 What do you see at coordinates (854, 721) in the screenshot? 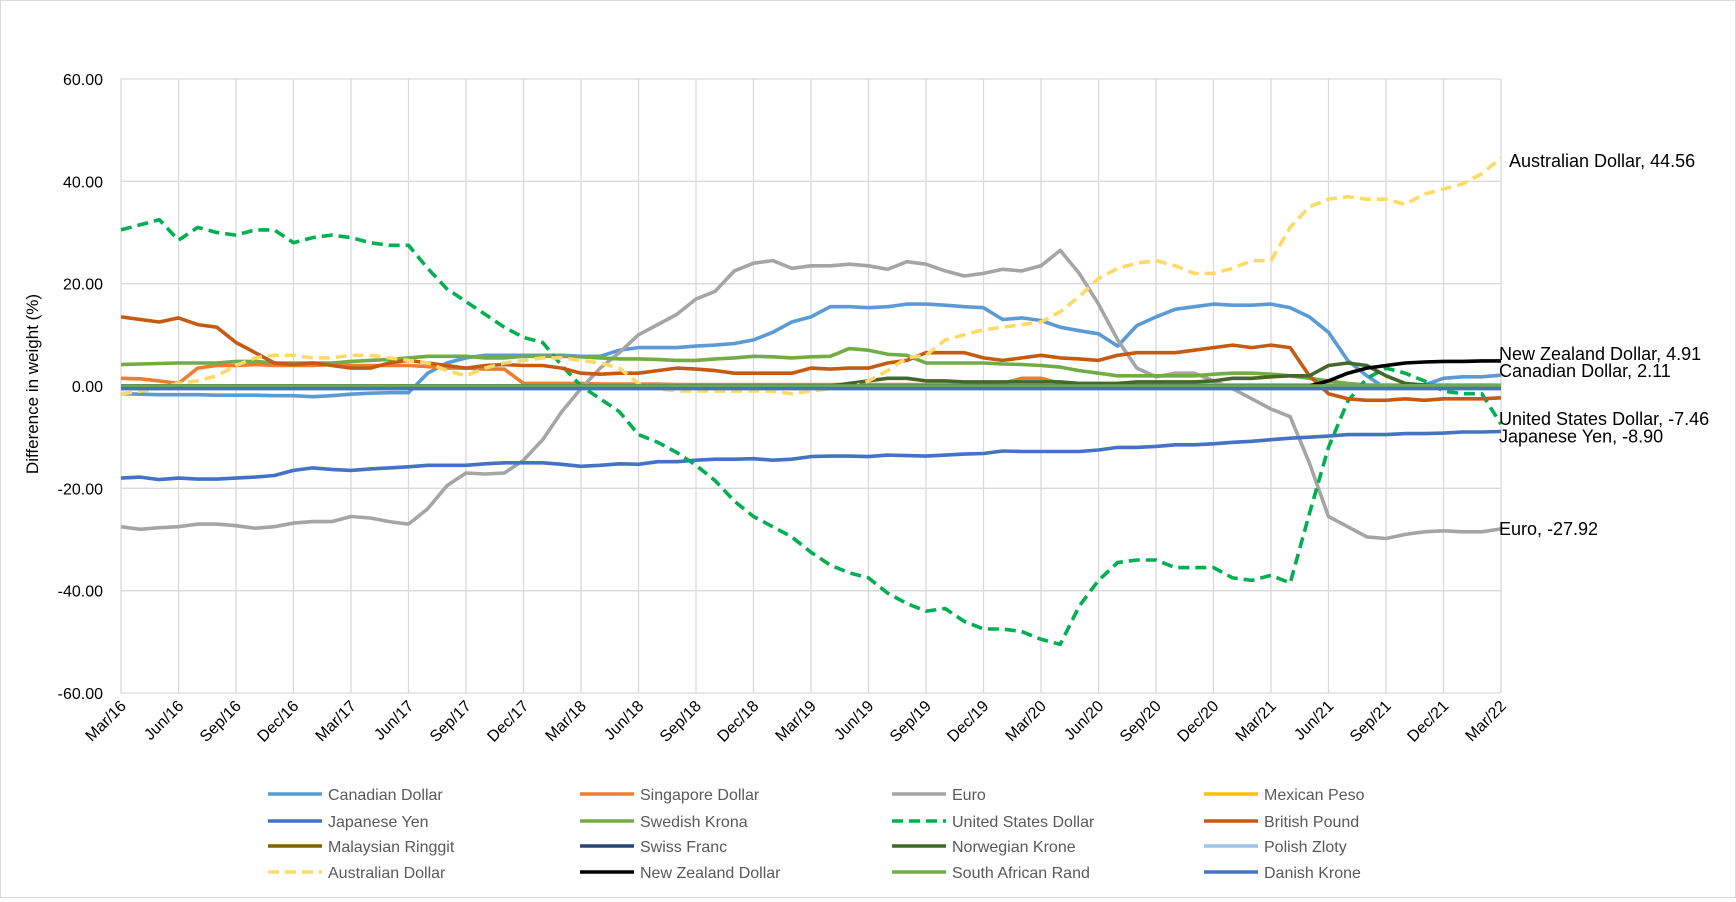
I see `x-tick-label: Jun/19` at bounding box center [854, 721].